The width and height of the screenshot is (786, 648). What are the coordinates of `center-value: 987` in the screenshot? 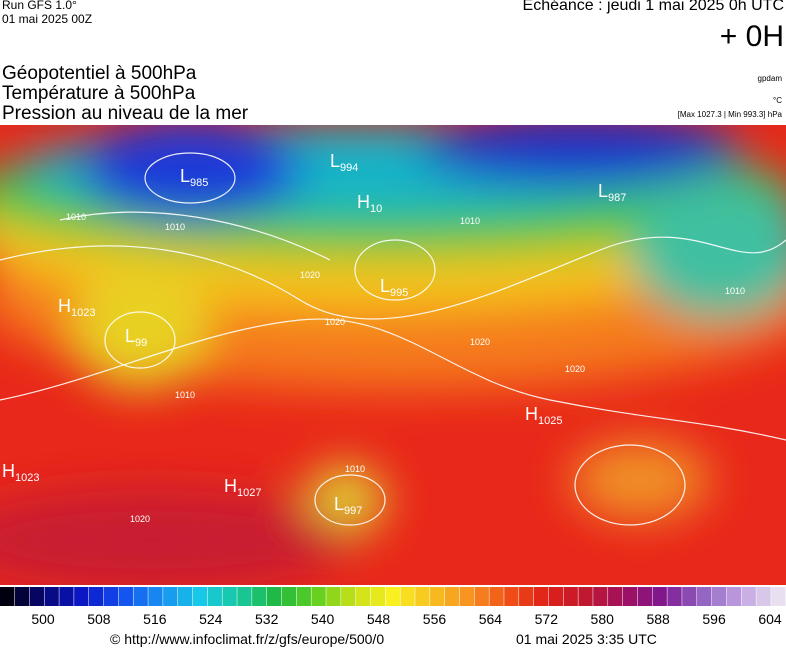 It's located at (617, 198).